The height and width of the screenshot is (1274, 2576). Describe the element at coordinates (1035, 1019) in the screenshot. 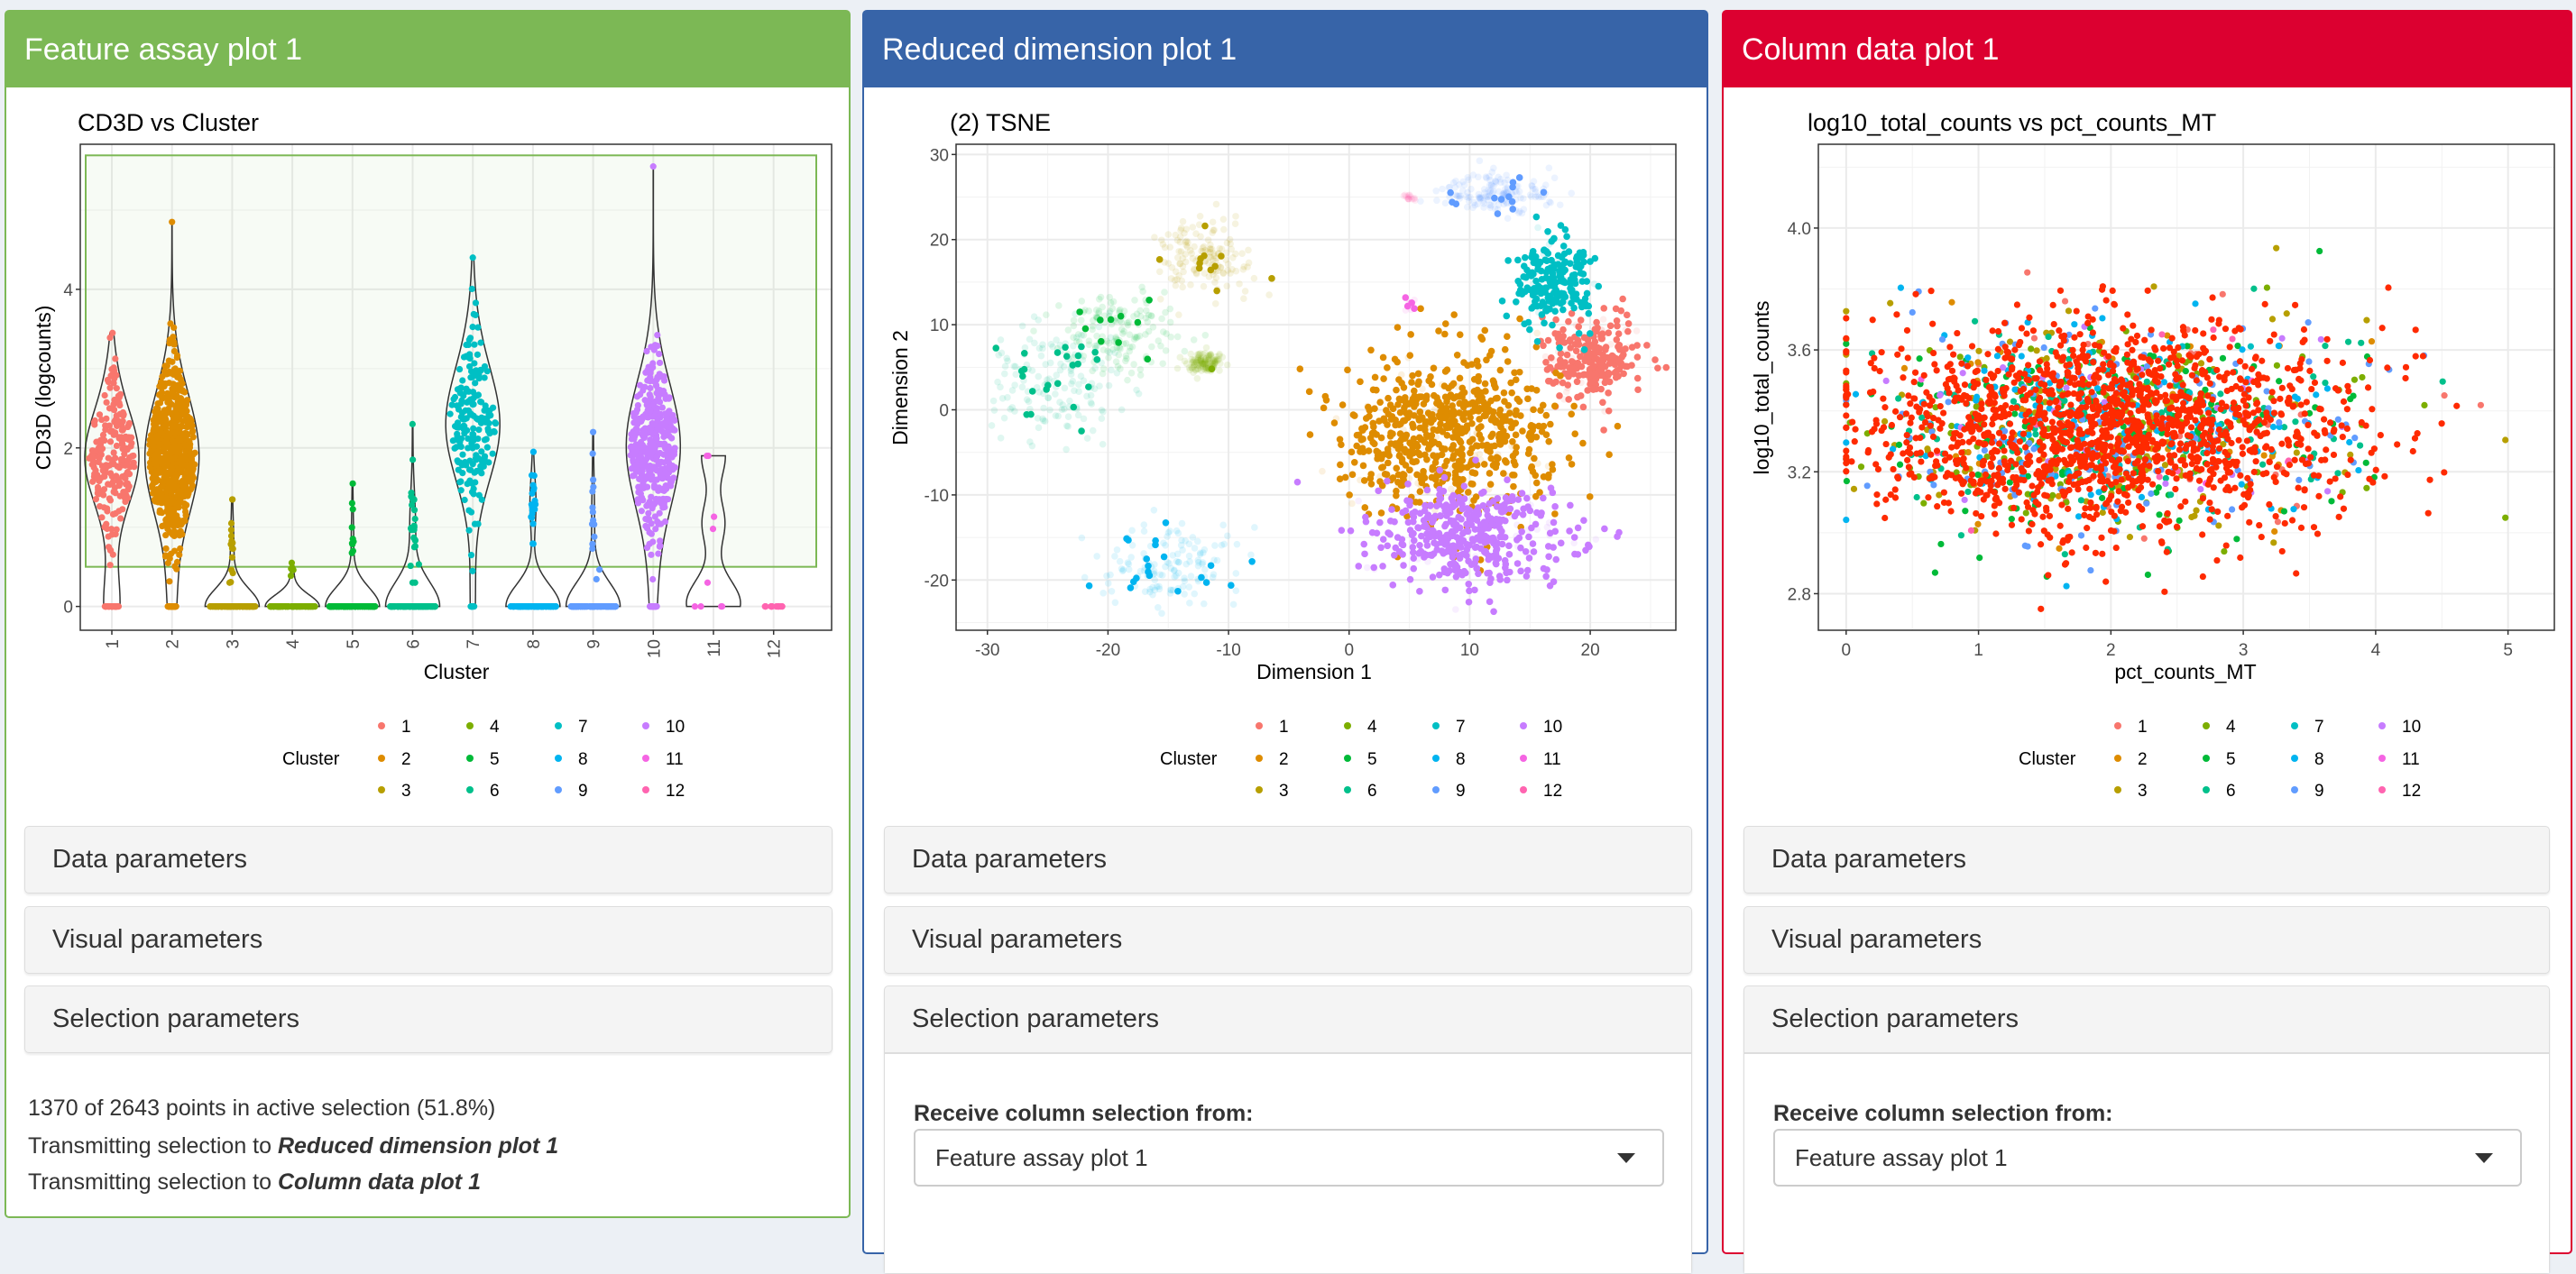

I see `section-title: Selection parameters` at that location.